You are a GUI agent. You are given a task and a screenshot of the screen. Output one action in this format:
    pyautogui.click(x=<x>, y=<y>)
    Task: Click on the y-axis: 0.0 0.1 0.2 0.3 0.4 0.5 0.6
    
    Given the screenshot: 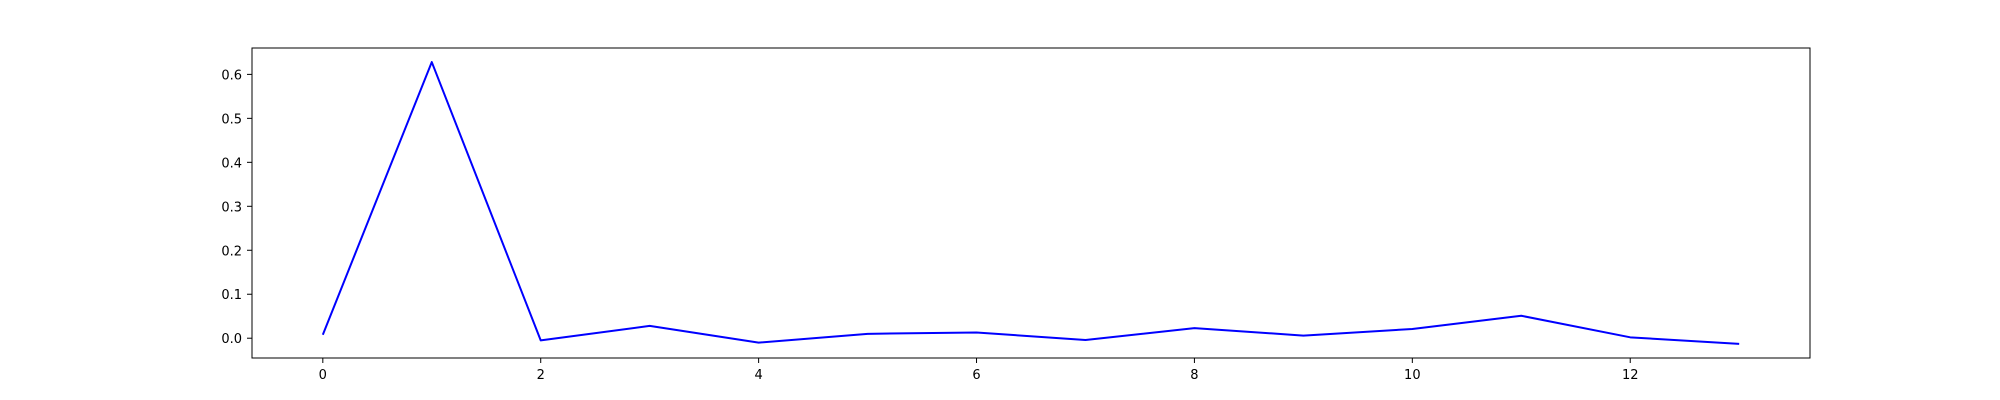 What is the action you would take?
    pyautogui.click(x=236, y=207)
    